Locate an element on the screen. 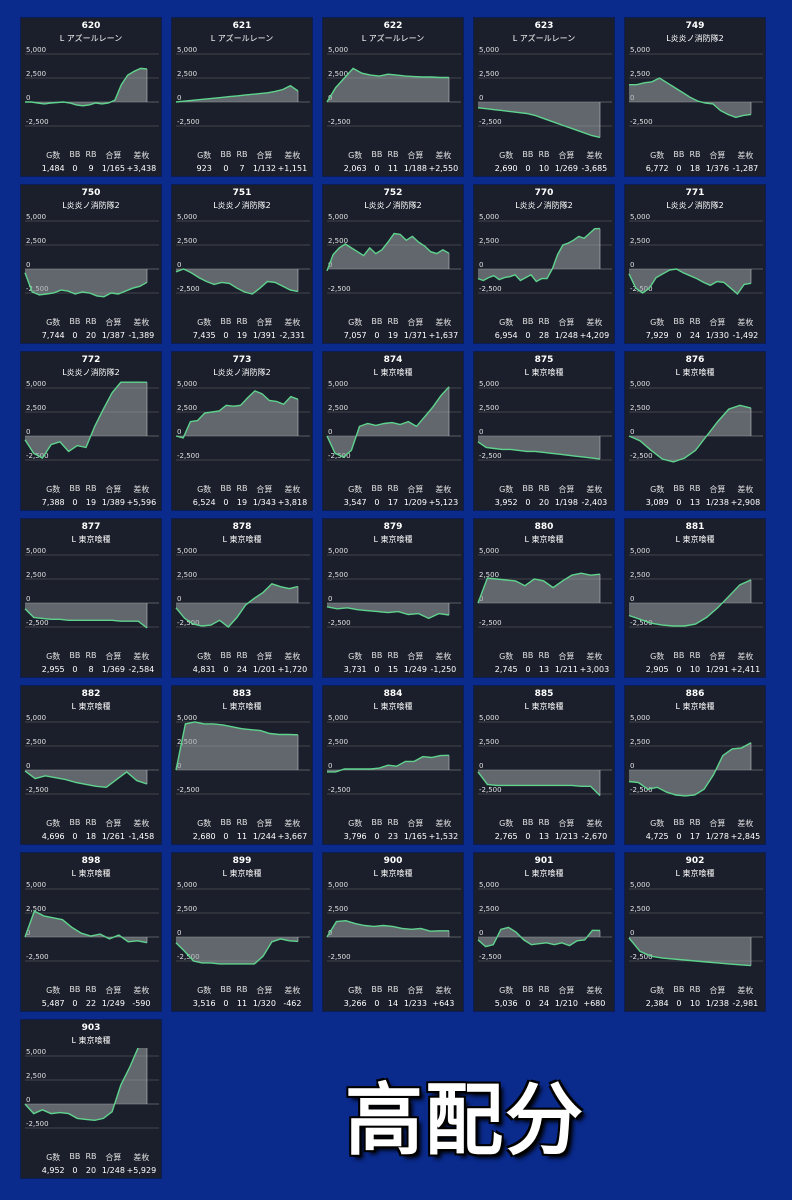 The height and width of the screenshot is (1200, 792). value-g: 6,524 is located at coordinates (204, 502).